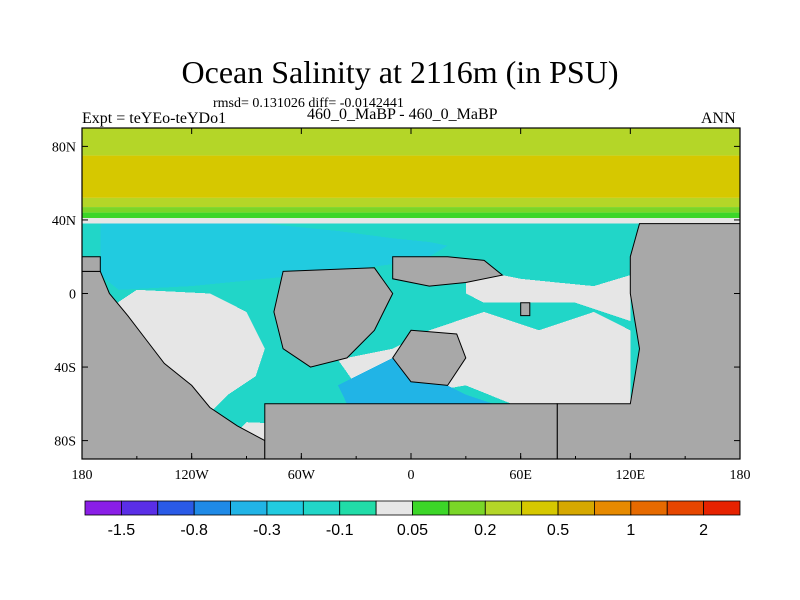 The image size is (800, 600). I want to click on x-tick-label: 120E, so click(631, 475).